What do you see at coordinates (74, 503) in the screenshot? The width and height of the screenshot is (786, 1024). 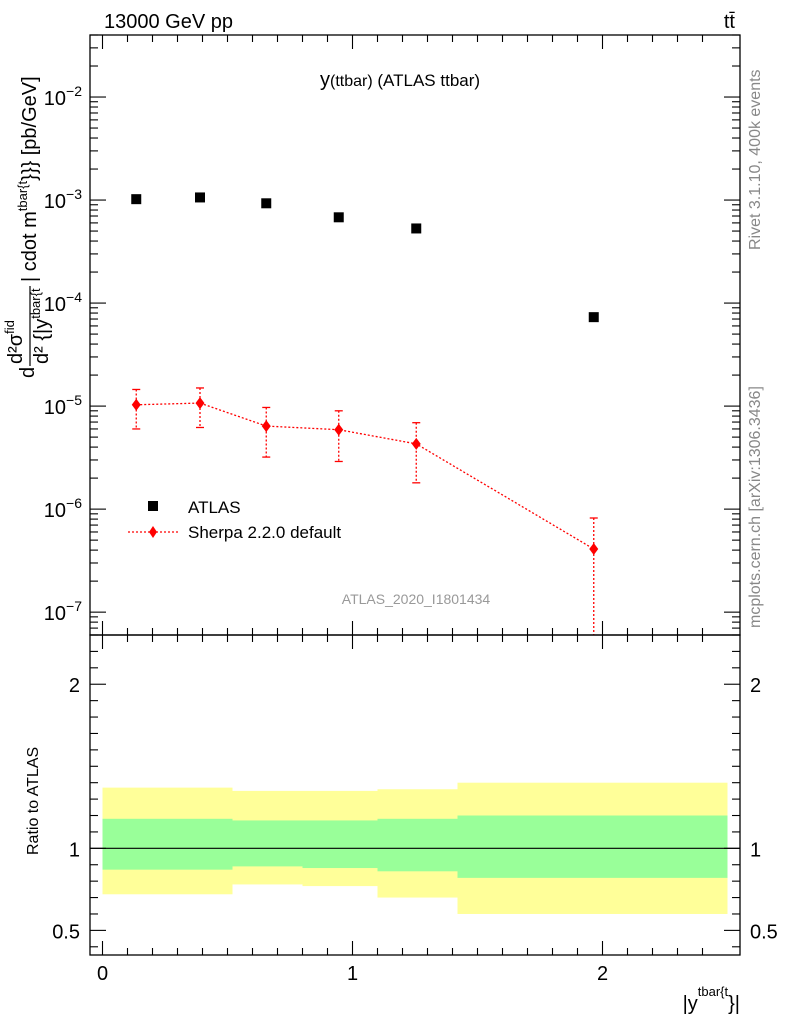 I see `main-y-tick-label-exp: −6` at bounding box center [74, 503].